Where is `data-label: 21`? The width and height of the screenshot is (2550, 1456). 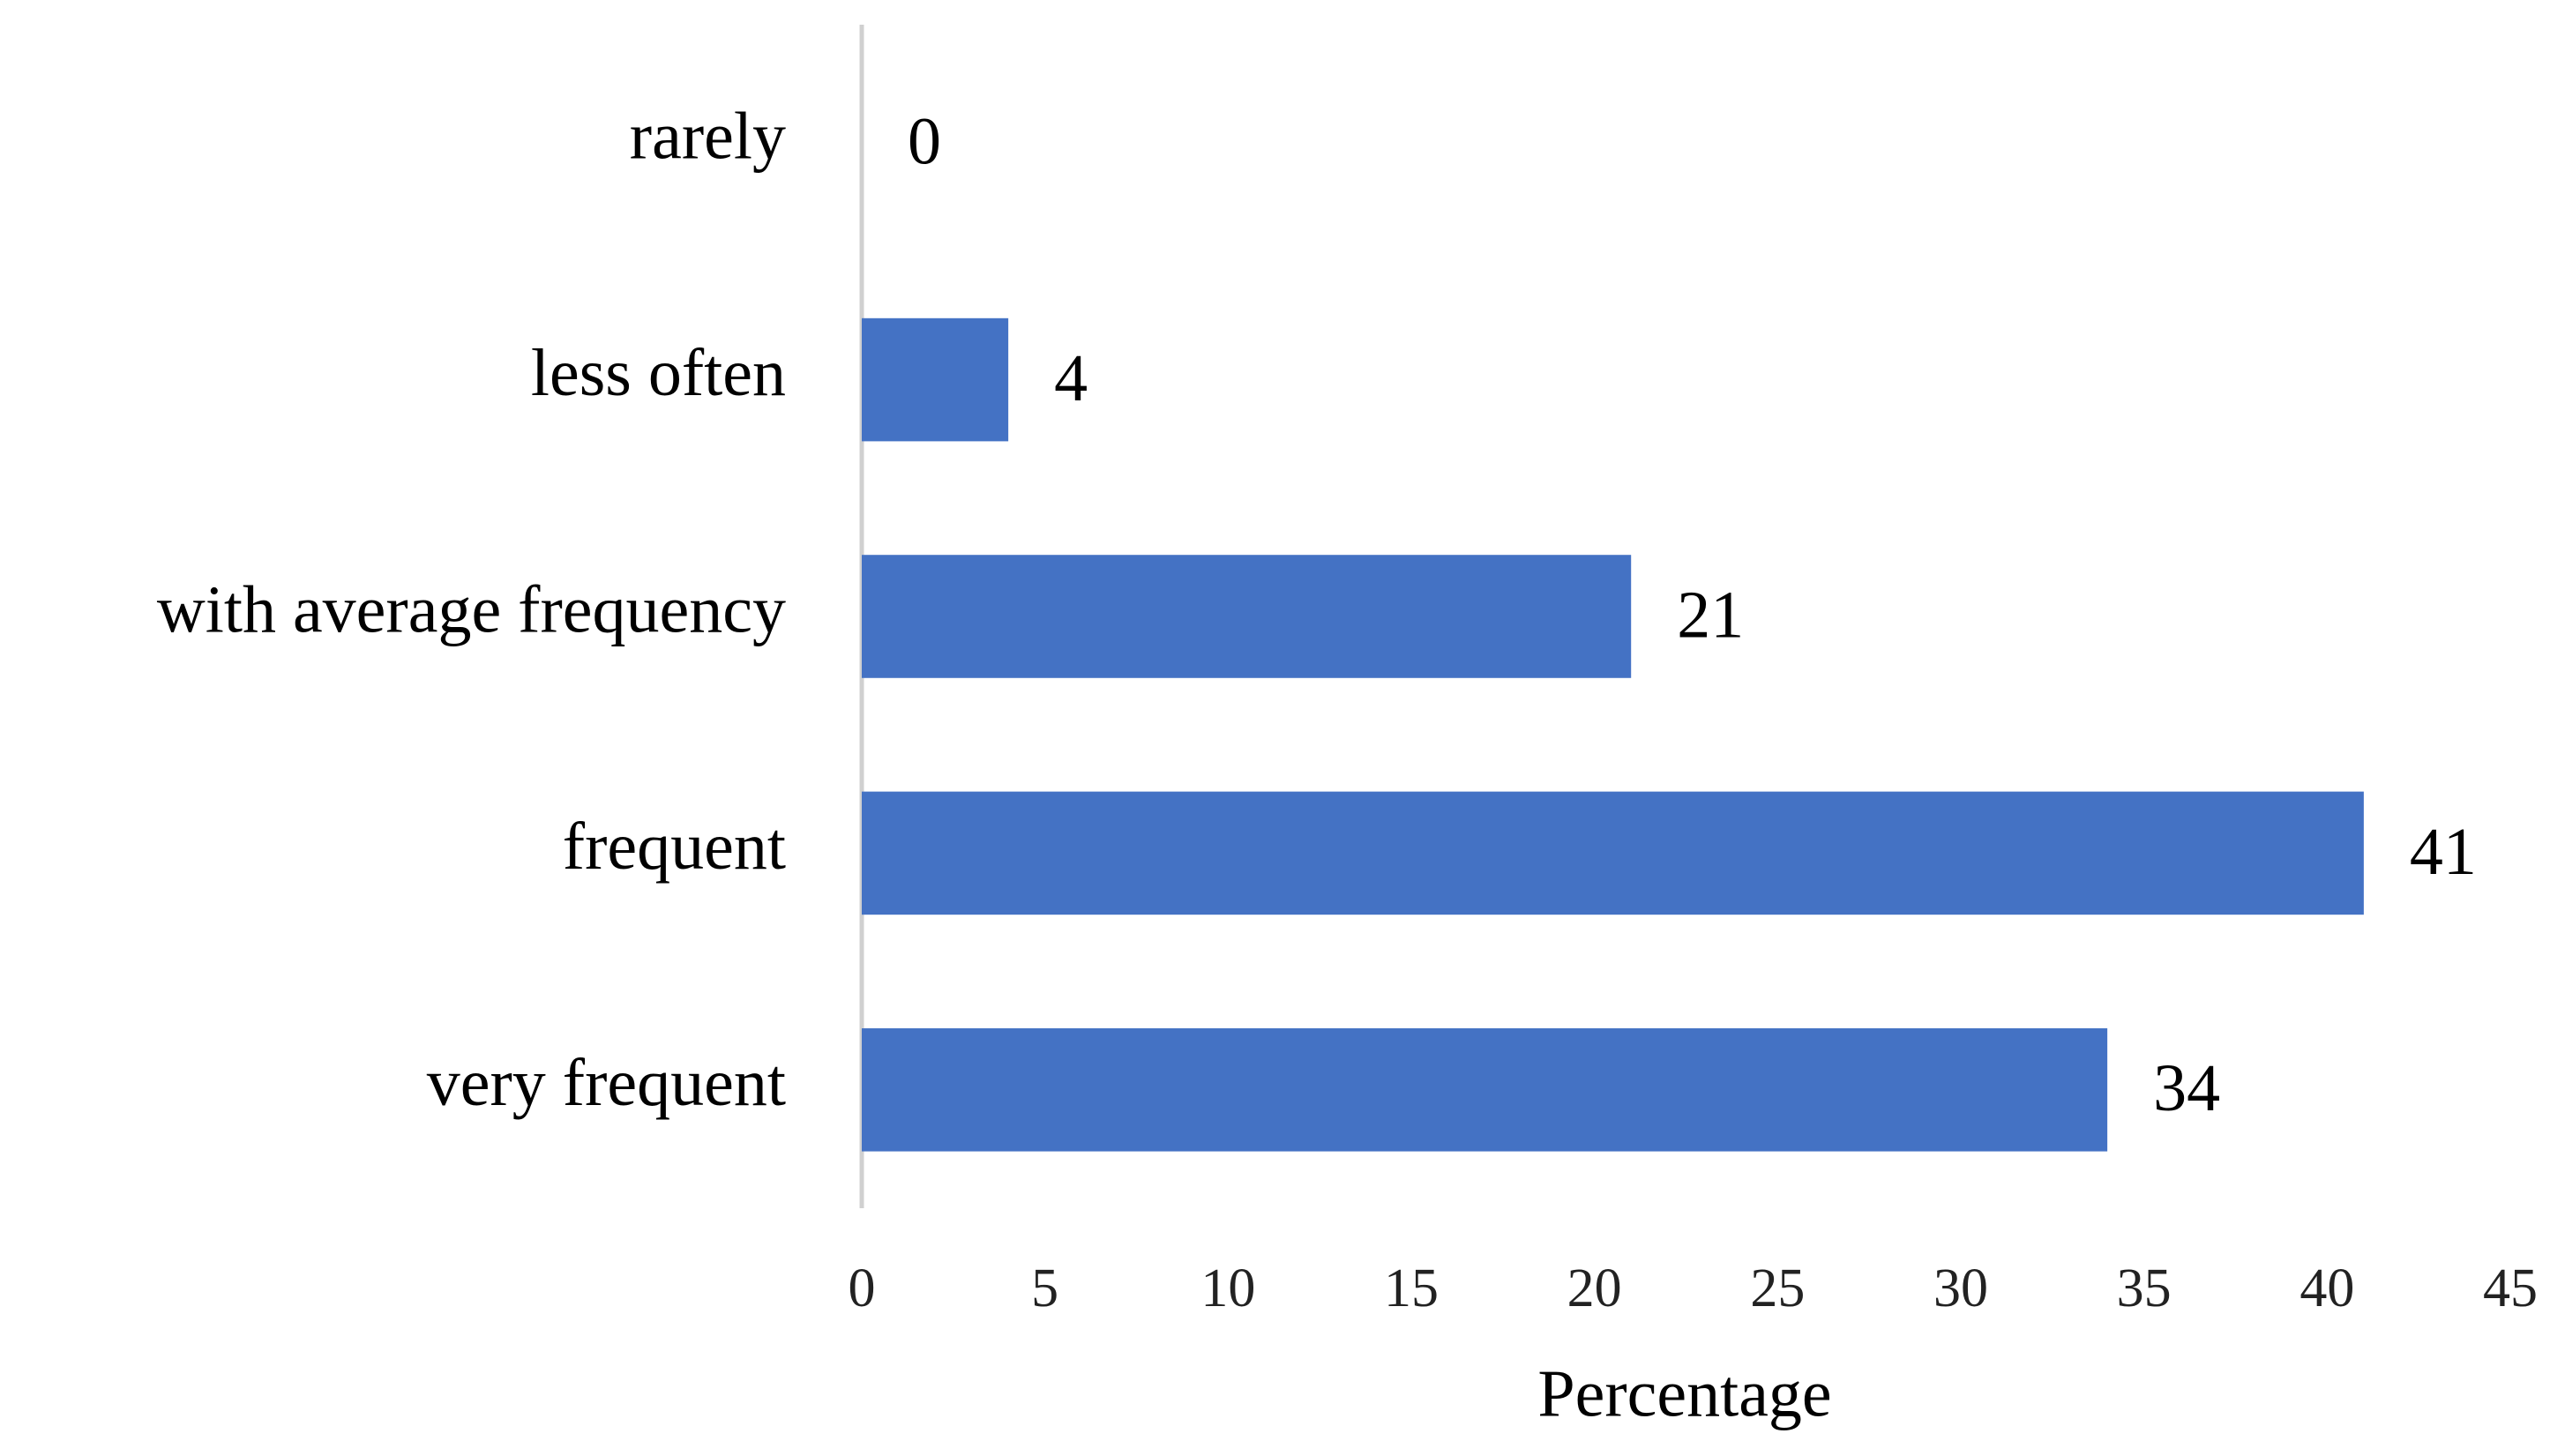 data-label: 21 is located at coordinates (1710, 615).